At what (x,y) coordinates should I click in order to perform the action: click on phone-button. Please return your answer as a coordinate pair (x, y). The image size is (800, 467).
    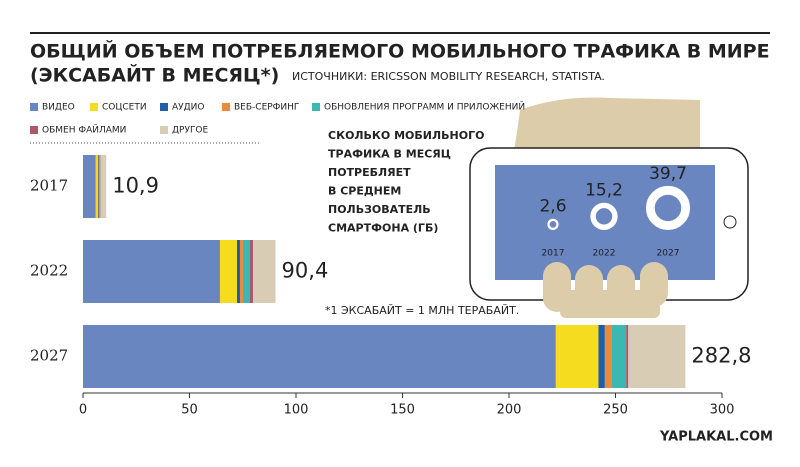
    Looking at the image, I should click on (730, 222).